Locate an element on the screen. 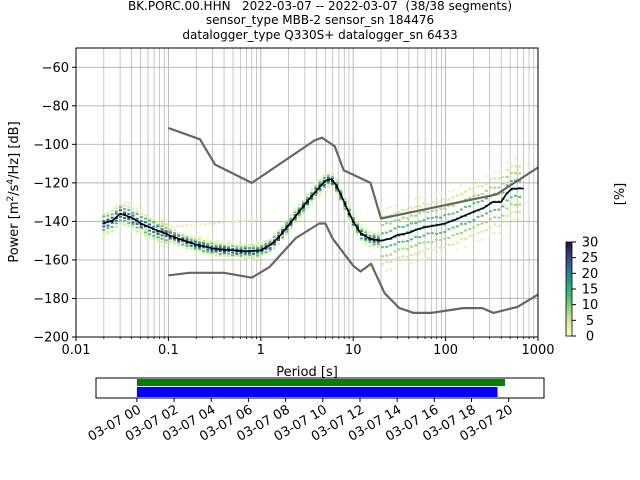 Image resolution: width=640 pixels, height=480 pixels. y-tick-label: −80 is located at coordinates (55, 106).